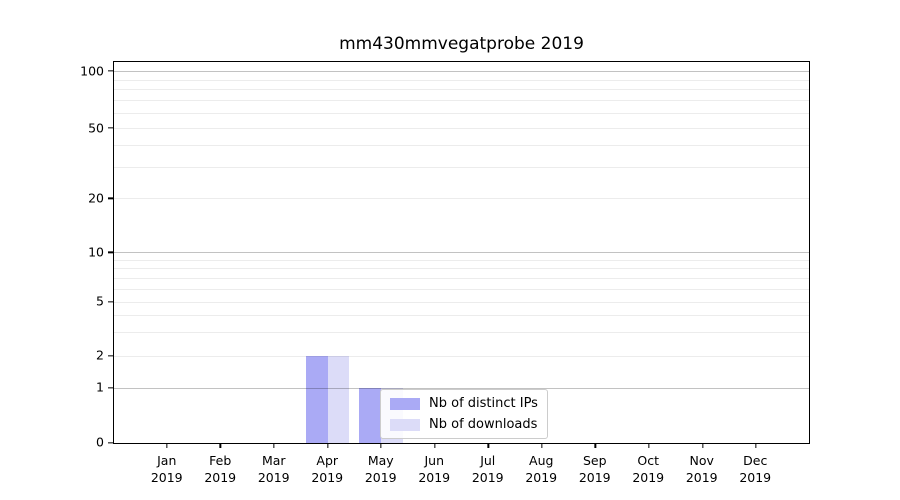 This screenshot has height=500, width=900. What do you see at coordinates (594, 460) in the screenshot?
I see `x-tick-month: Sep` at bounding box center [594, 460].